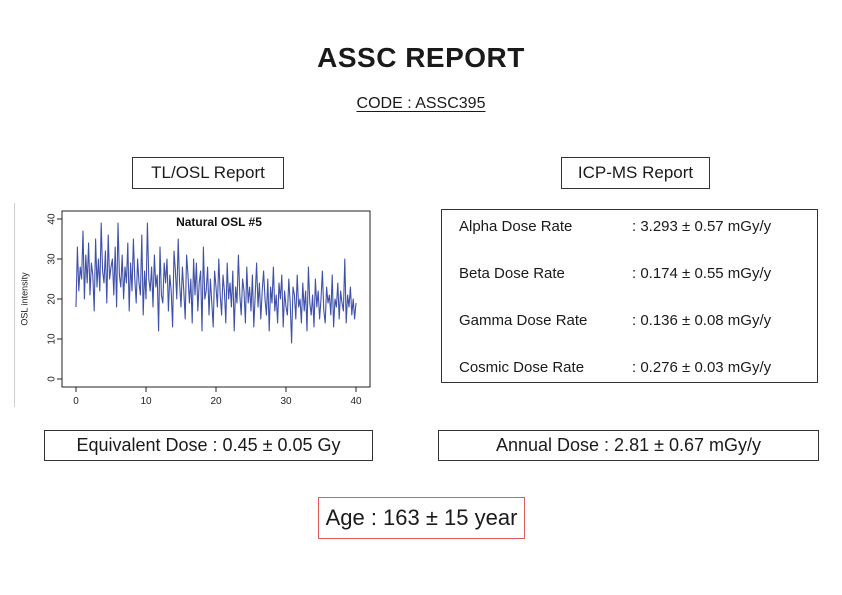 The height and width of the screenshot is (595, 842). Describe the element at coordinates (216, 401) in the screenshot. I see `x-tick-label: 20` at that location.